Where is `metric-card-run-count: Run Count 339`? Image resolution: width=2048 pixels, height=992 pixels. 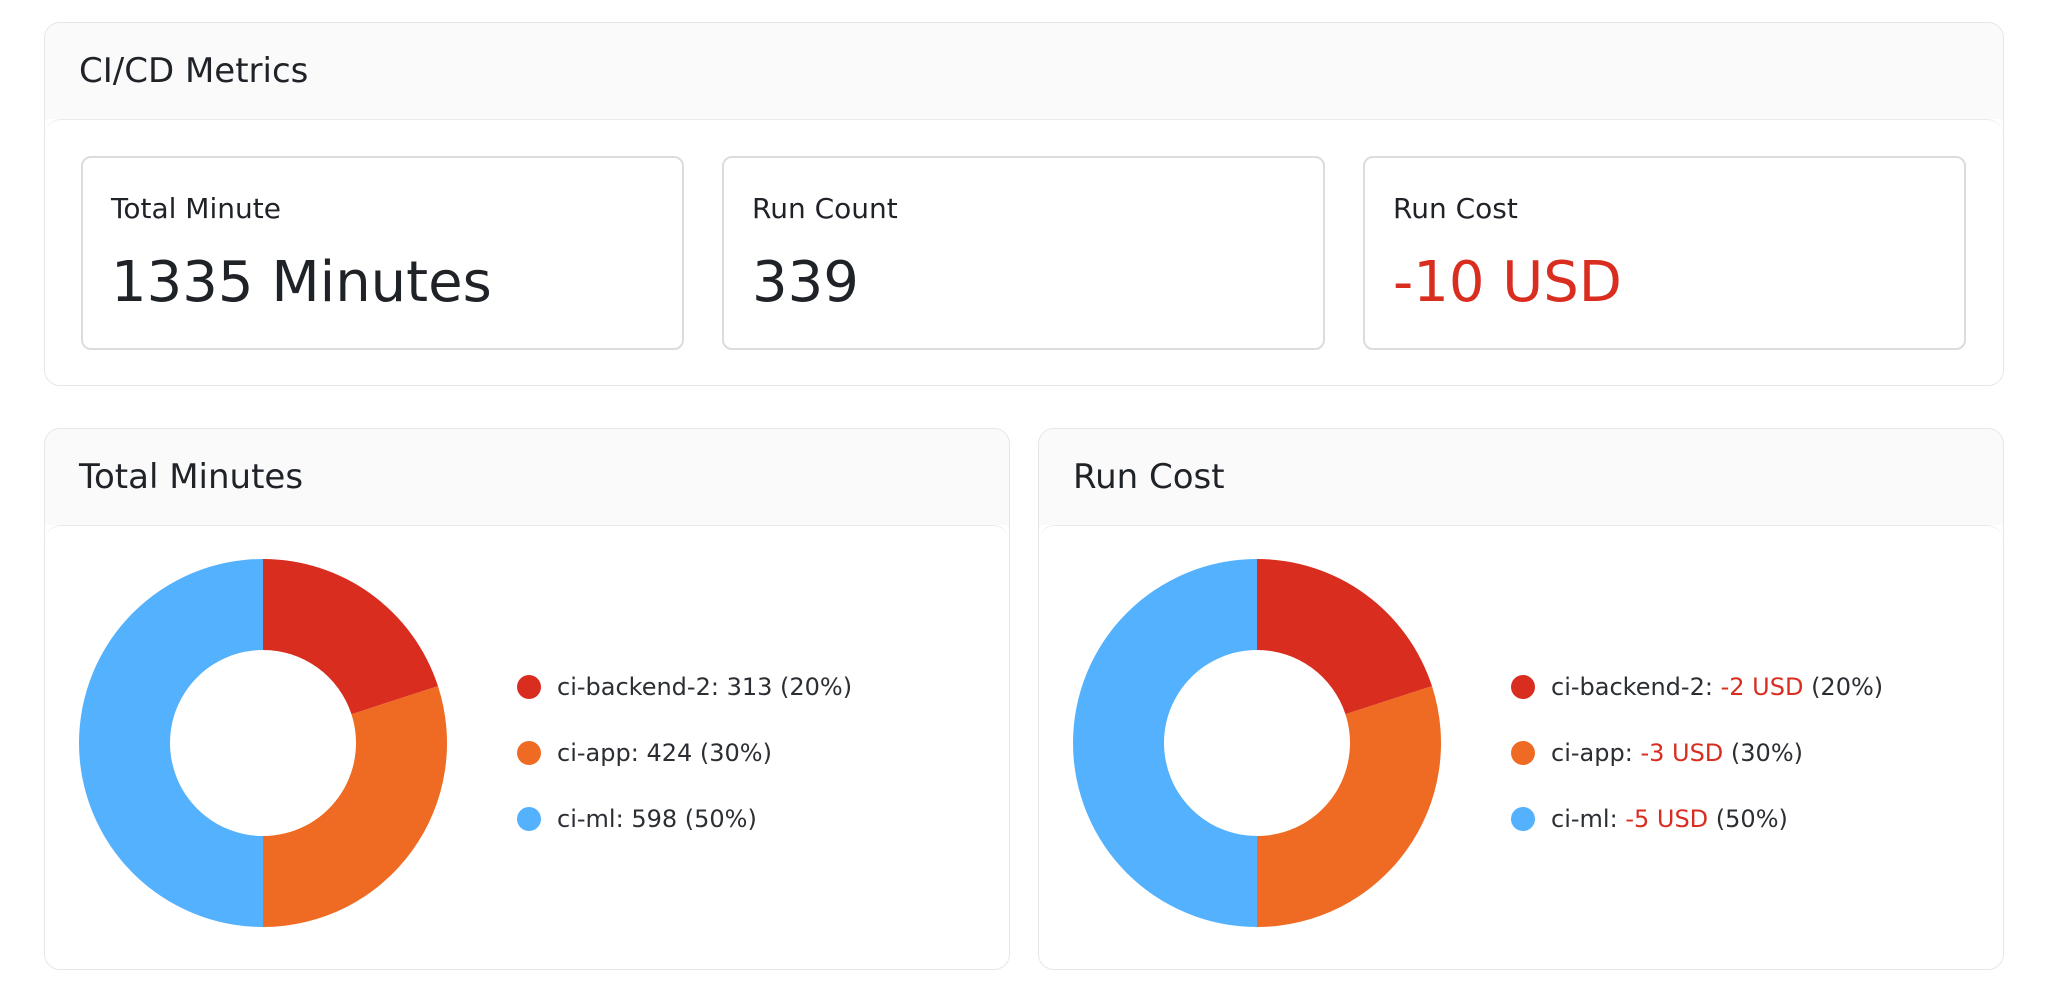 metric-card-run-count: Run Count 339 is located at coordinates (1023, 253).